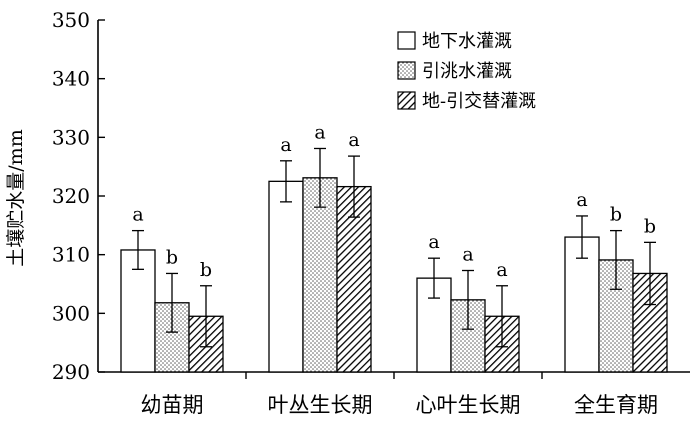 The image size is (700, 429). I want to click on y-tick-label: 320, so click(71, 196).